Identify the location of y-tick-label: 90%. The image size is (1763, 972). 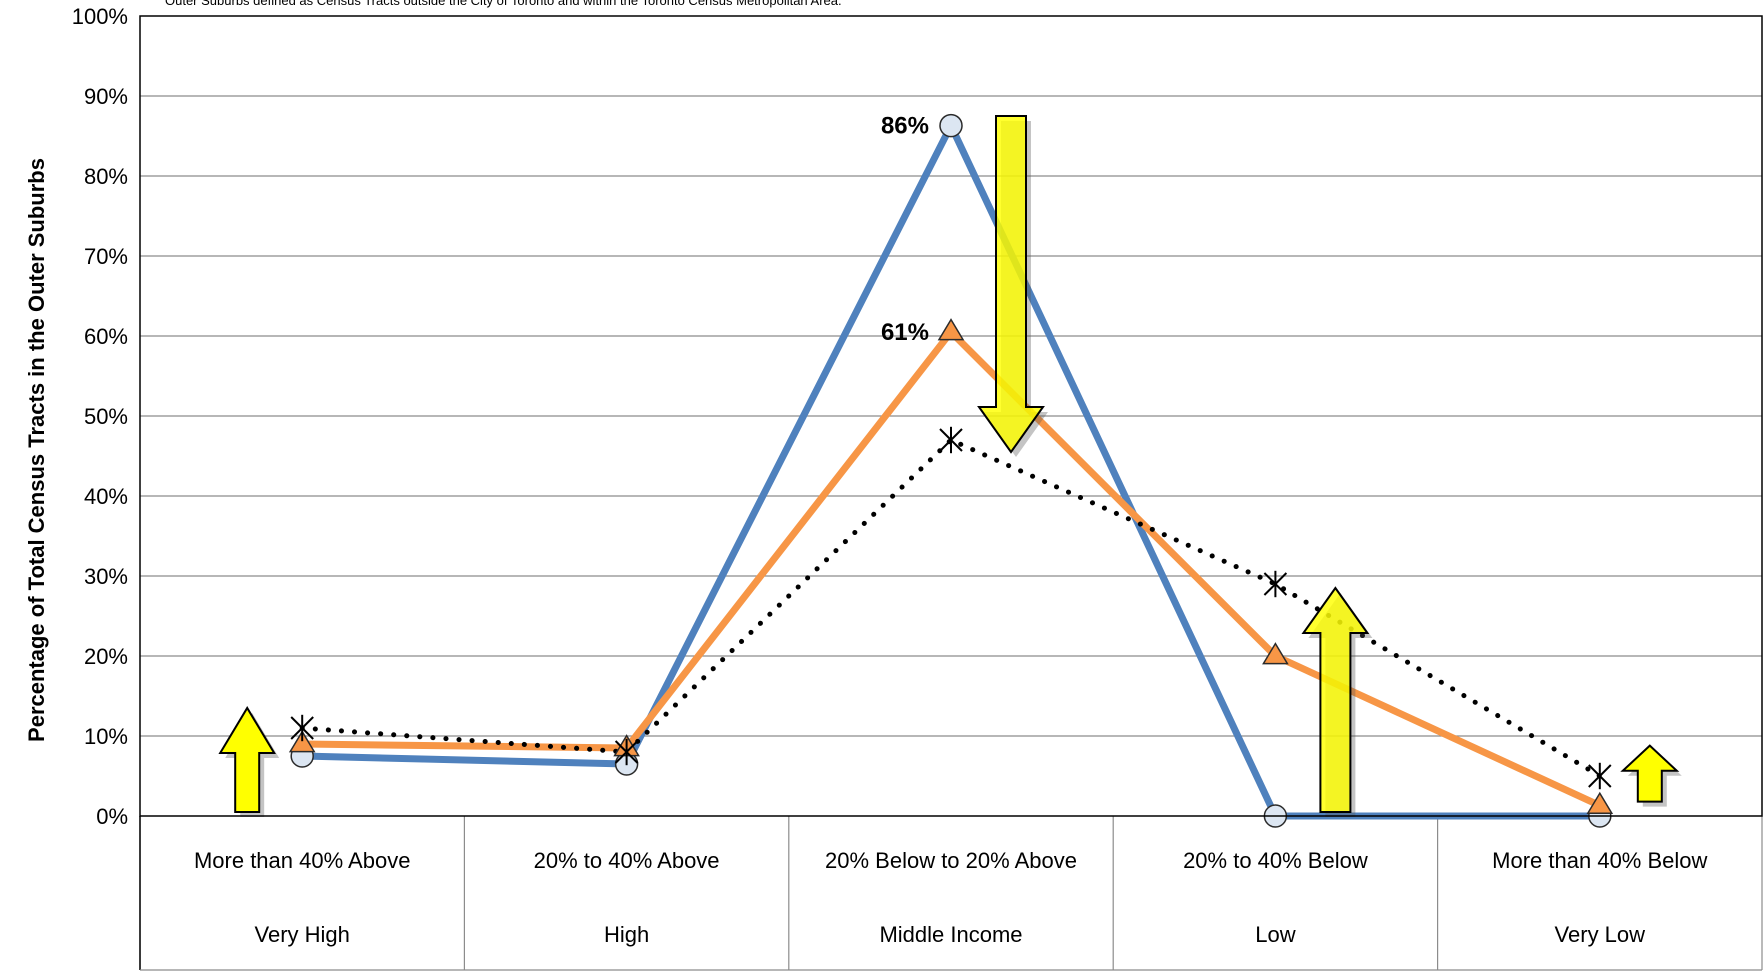
(106, 96).